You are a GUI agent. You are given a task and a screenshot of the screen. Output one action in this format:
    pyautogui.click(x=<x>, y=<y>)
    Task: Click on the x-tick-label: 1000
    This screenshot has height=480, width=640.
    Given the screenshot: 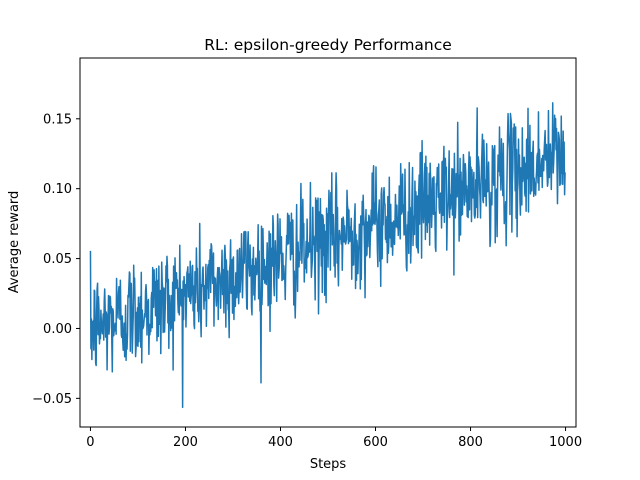 What is the action you would take?
    pyautogui.click(x=565, y=442)
    